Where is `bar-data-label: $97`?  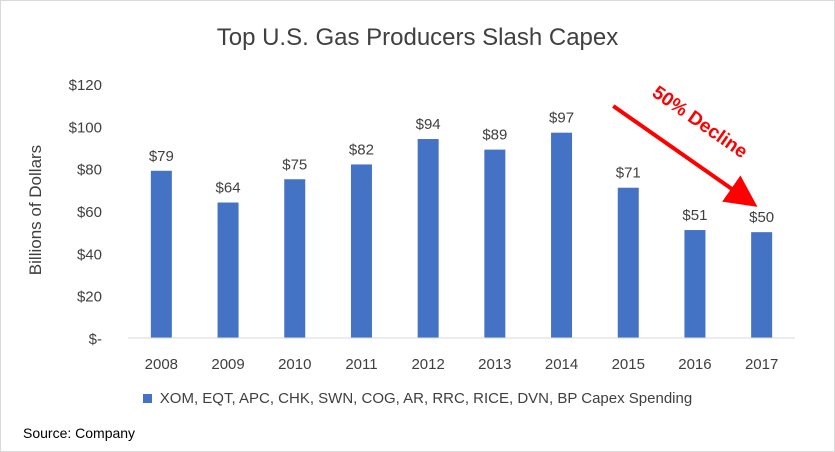 bar-data-label: $97 is located at coordinates (561, 118).